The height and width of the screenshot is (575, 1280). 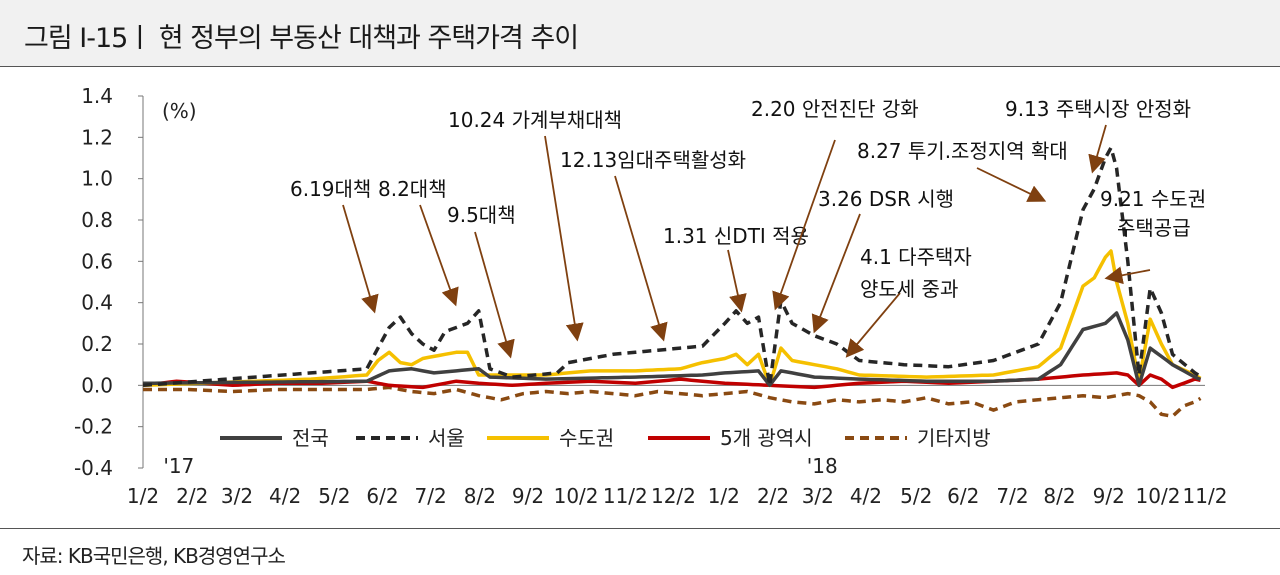 I want to click on annotation-label: 8.27 투기.조정지역 확대, so click(x=962, y=151).